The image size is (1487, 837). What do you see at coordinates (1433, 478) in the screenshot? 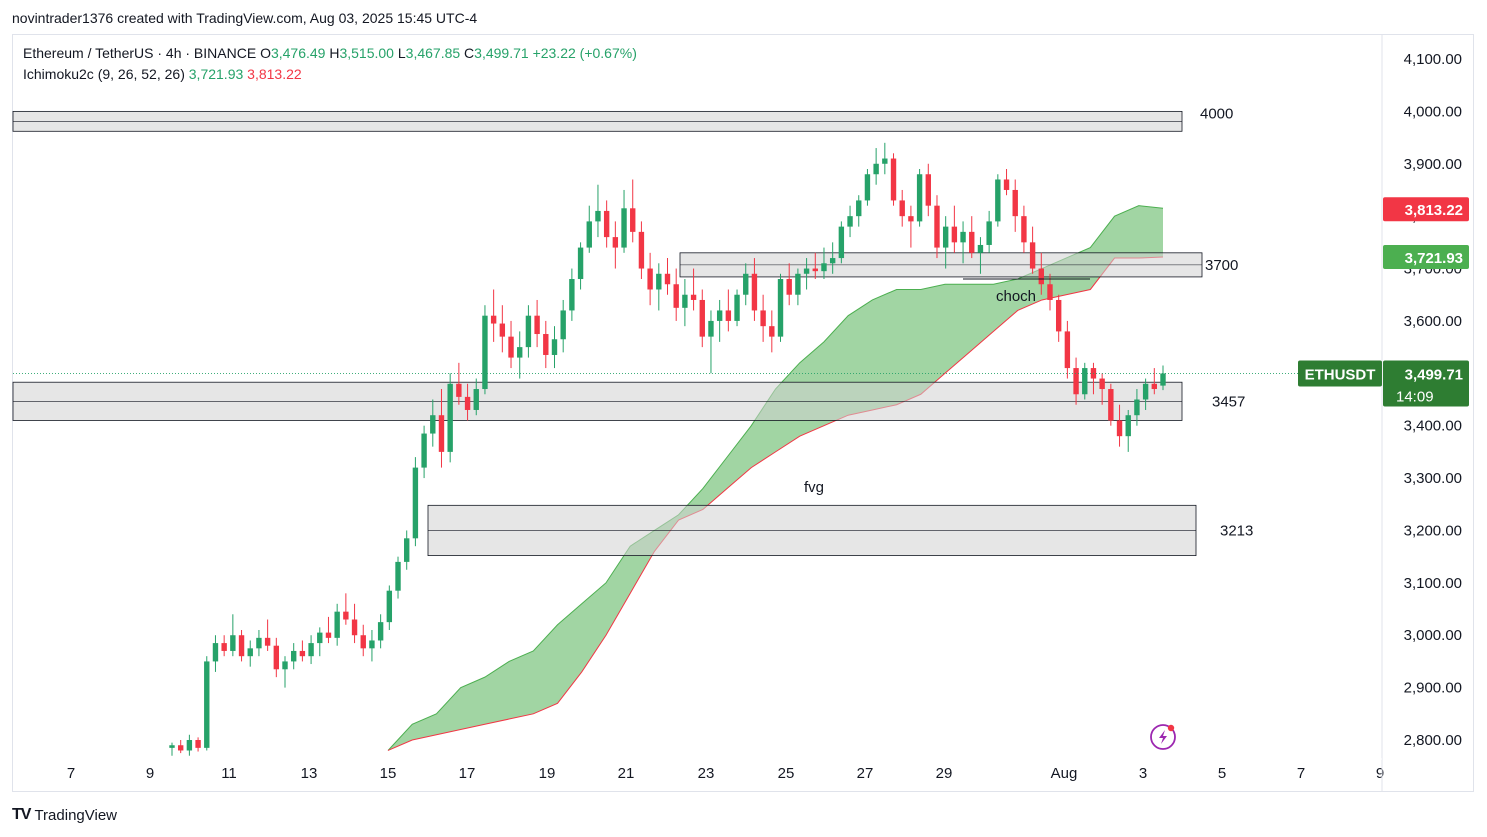
I see `y-tick-label: 3,300.00` at bounding box center [1433, 478].